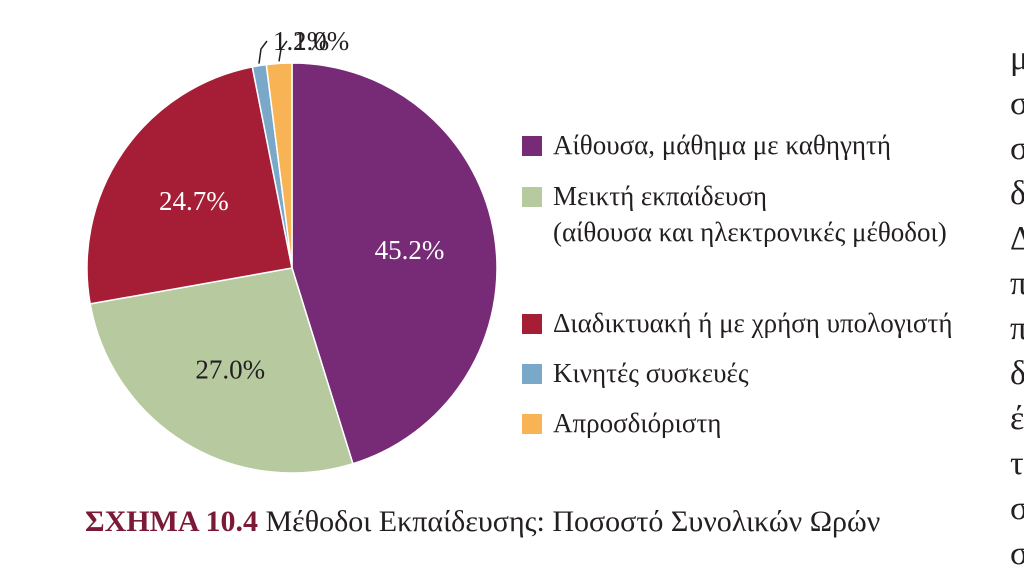  Describe the element at coordinates (532, 424) in the screenshot. I see `legend-swatch-unspecified` at that location.